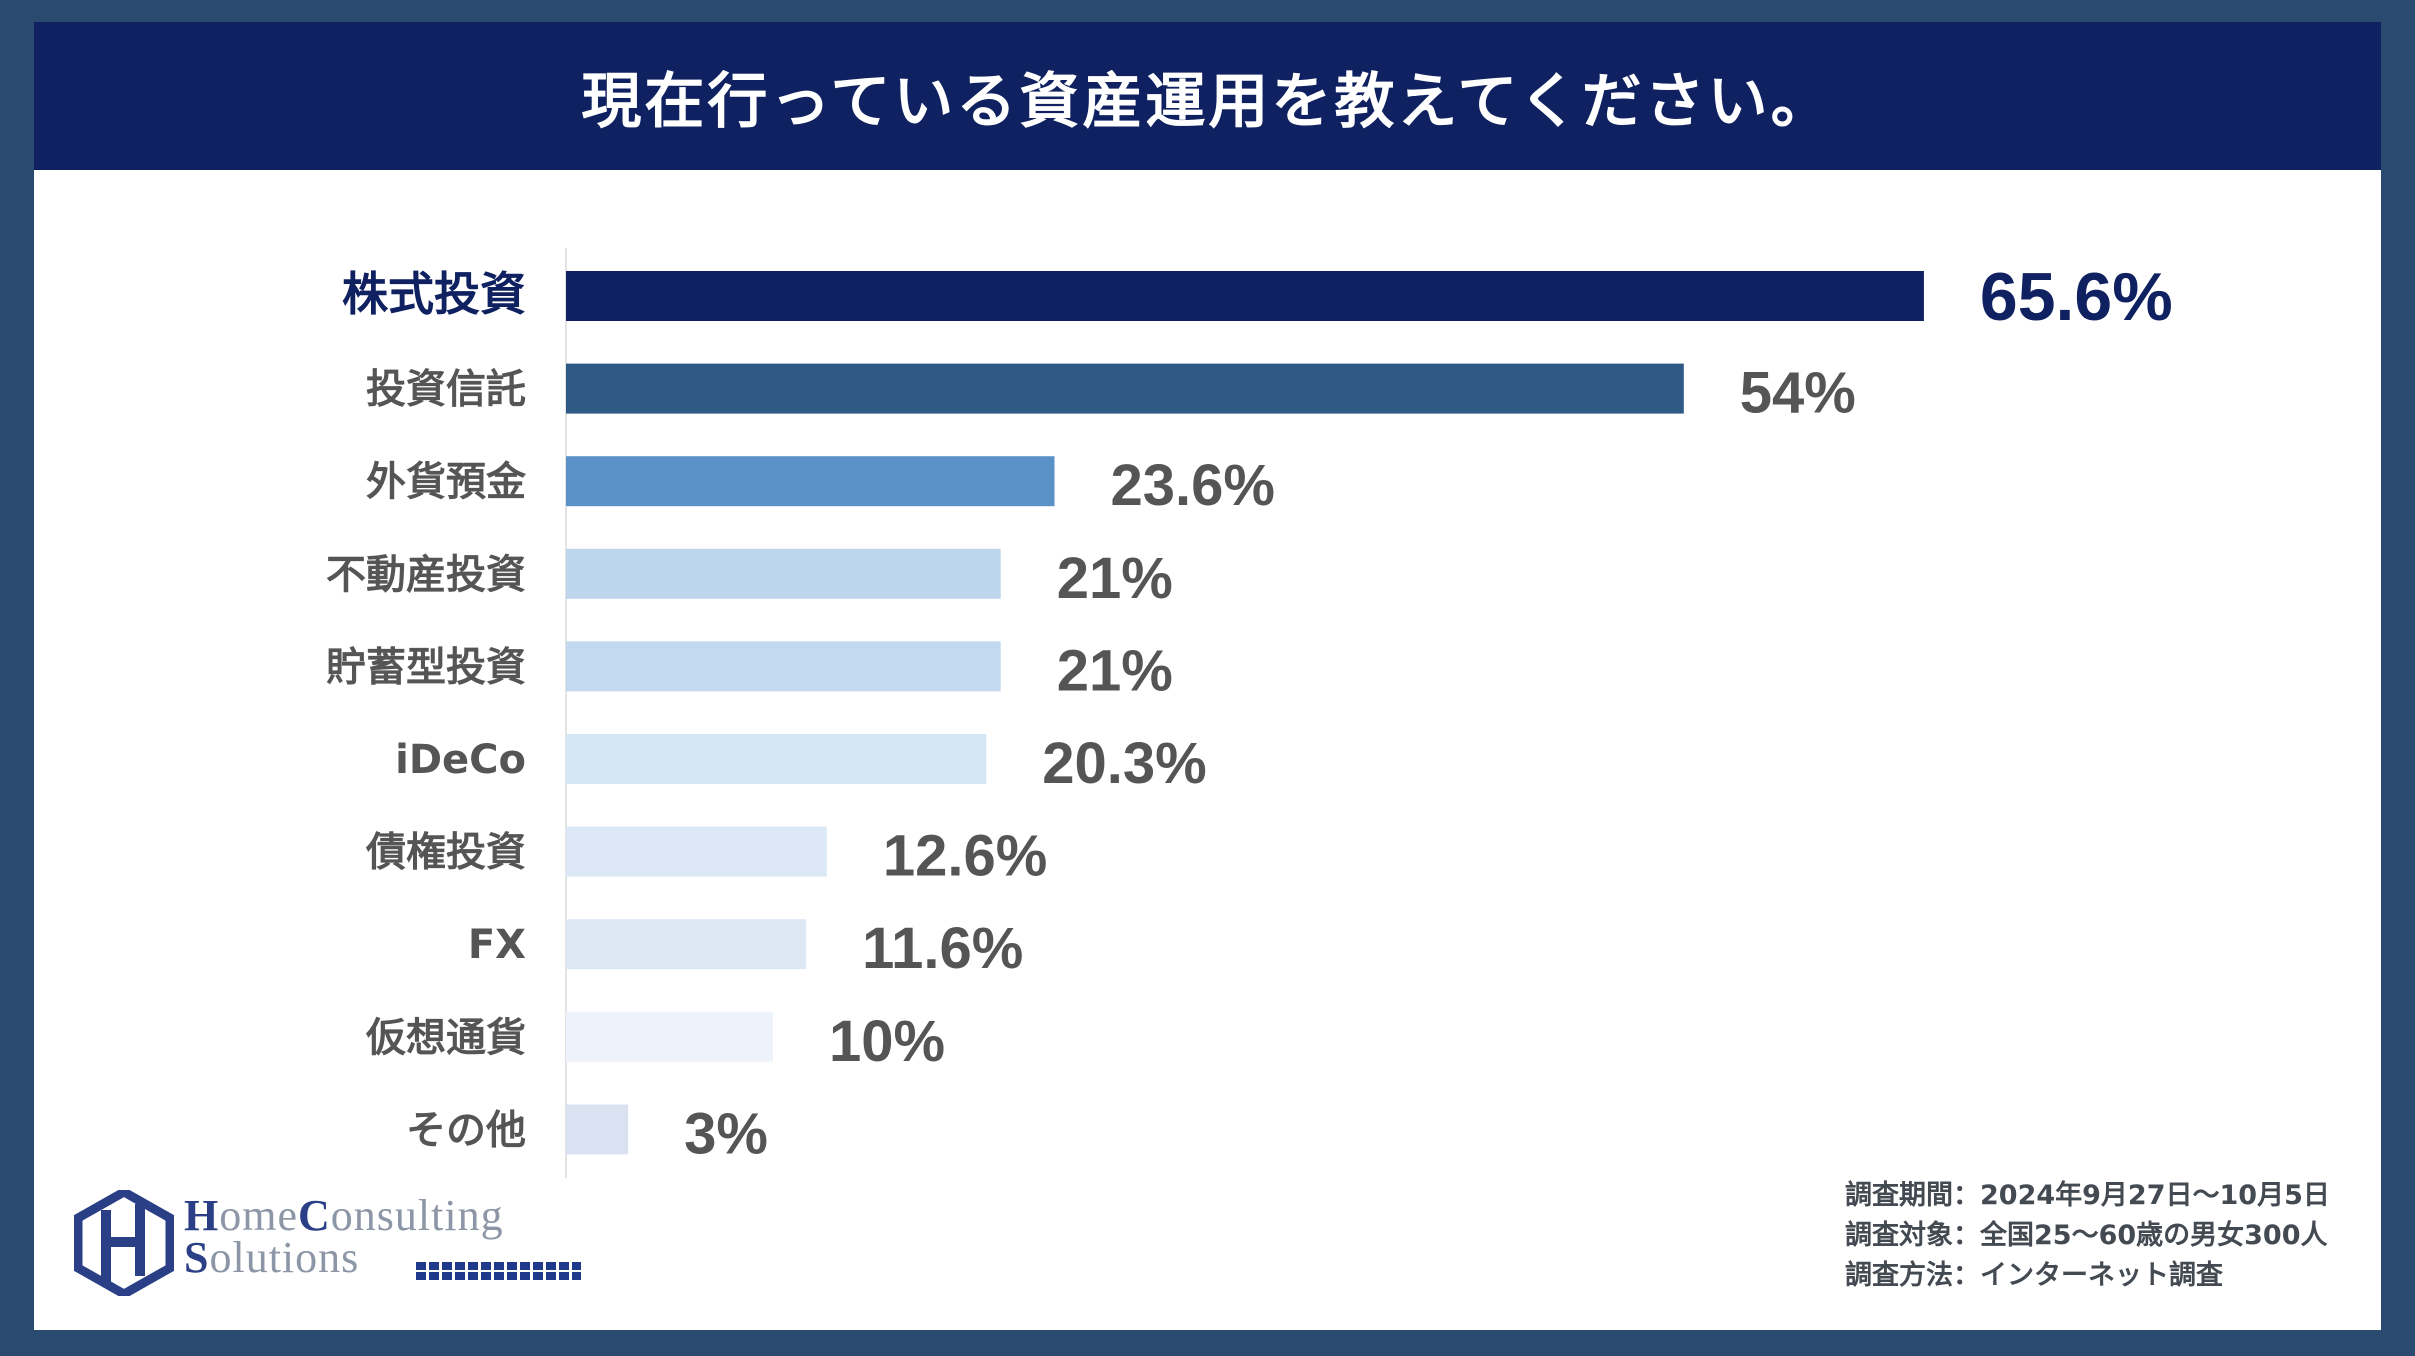 The width and height of the screenshot is (2415, 1356). Describe the element at coordinates (445, 1038) in the screenshot. I see `category-label-8: 仮想通貨` at that location.